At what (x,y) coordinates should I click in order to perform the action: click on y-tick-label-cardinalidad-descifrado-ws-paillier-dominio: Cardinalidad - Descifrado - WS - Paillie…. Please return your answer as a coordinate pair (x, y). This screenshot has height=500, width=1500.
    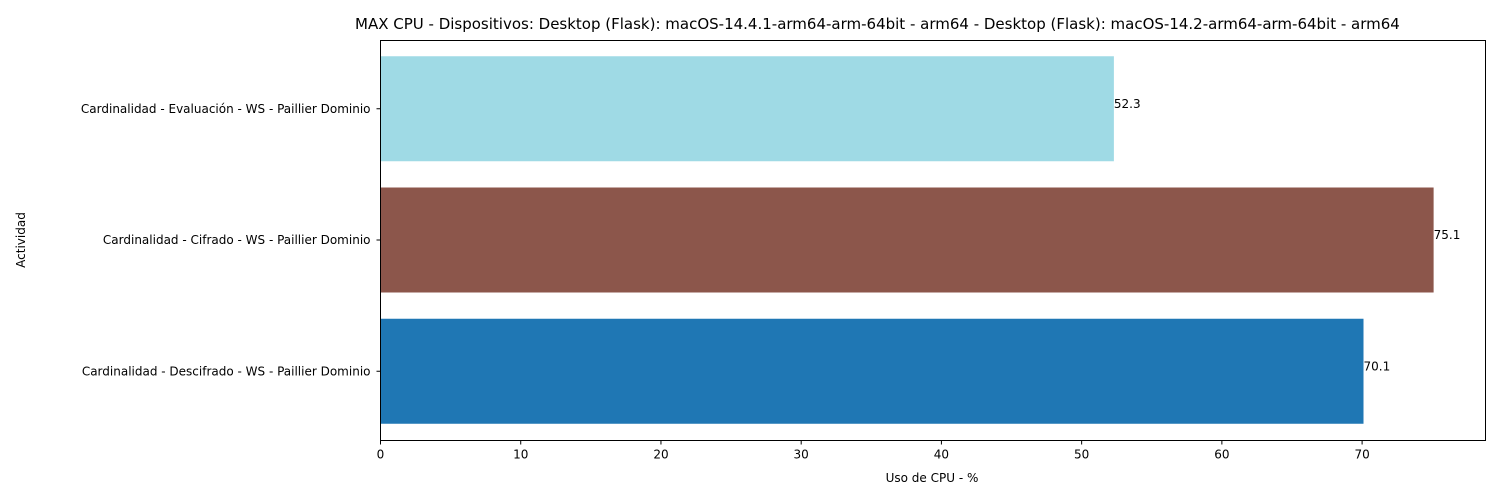
    Looking at the image, I should click on (226, 371).